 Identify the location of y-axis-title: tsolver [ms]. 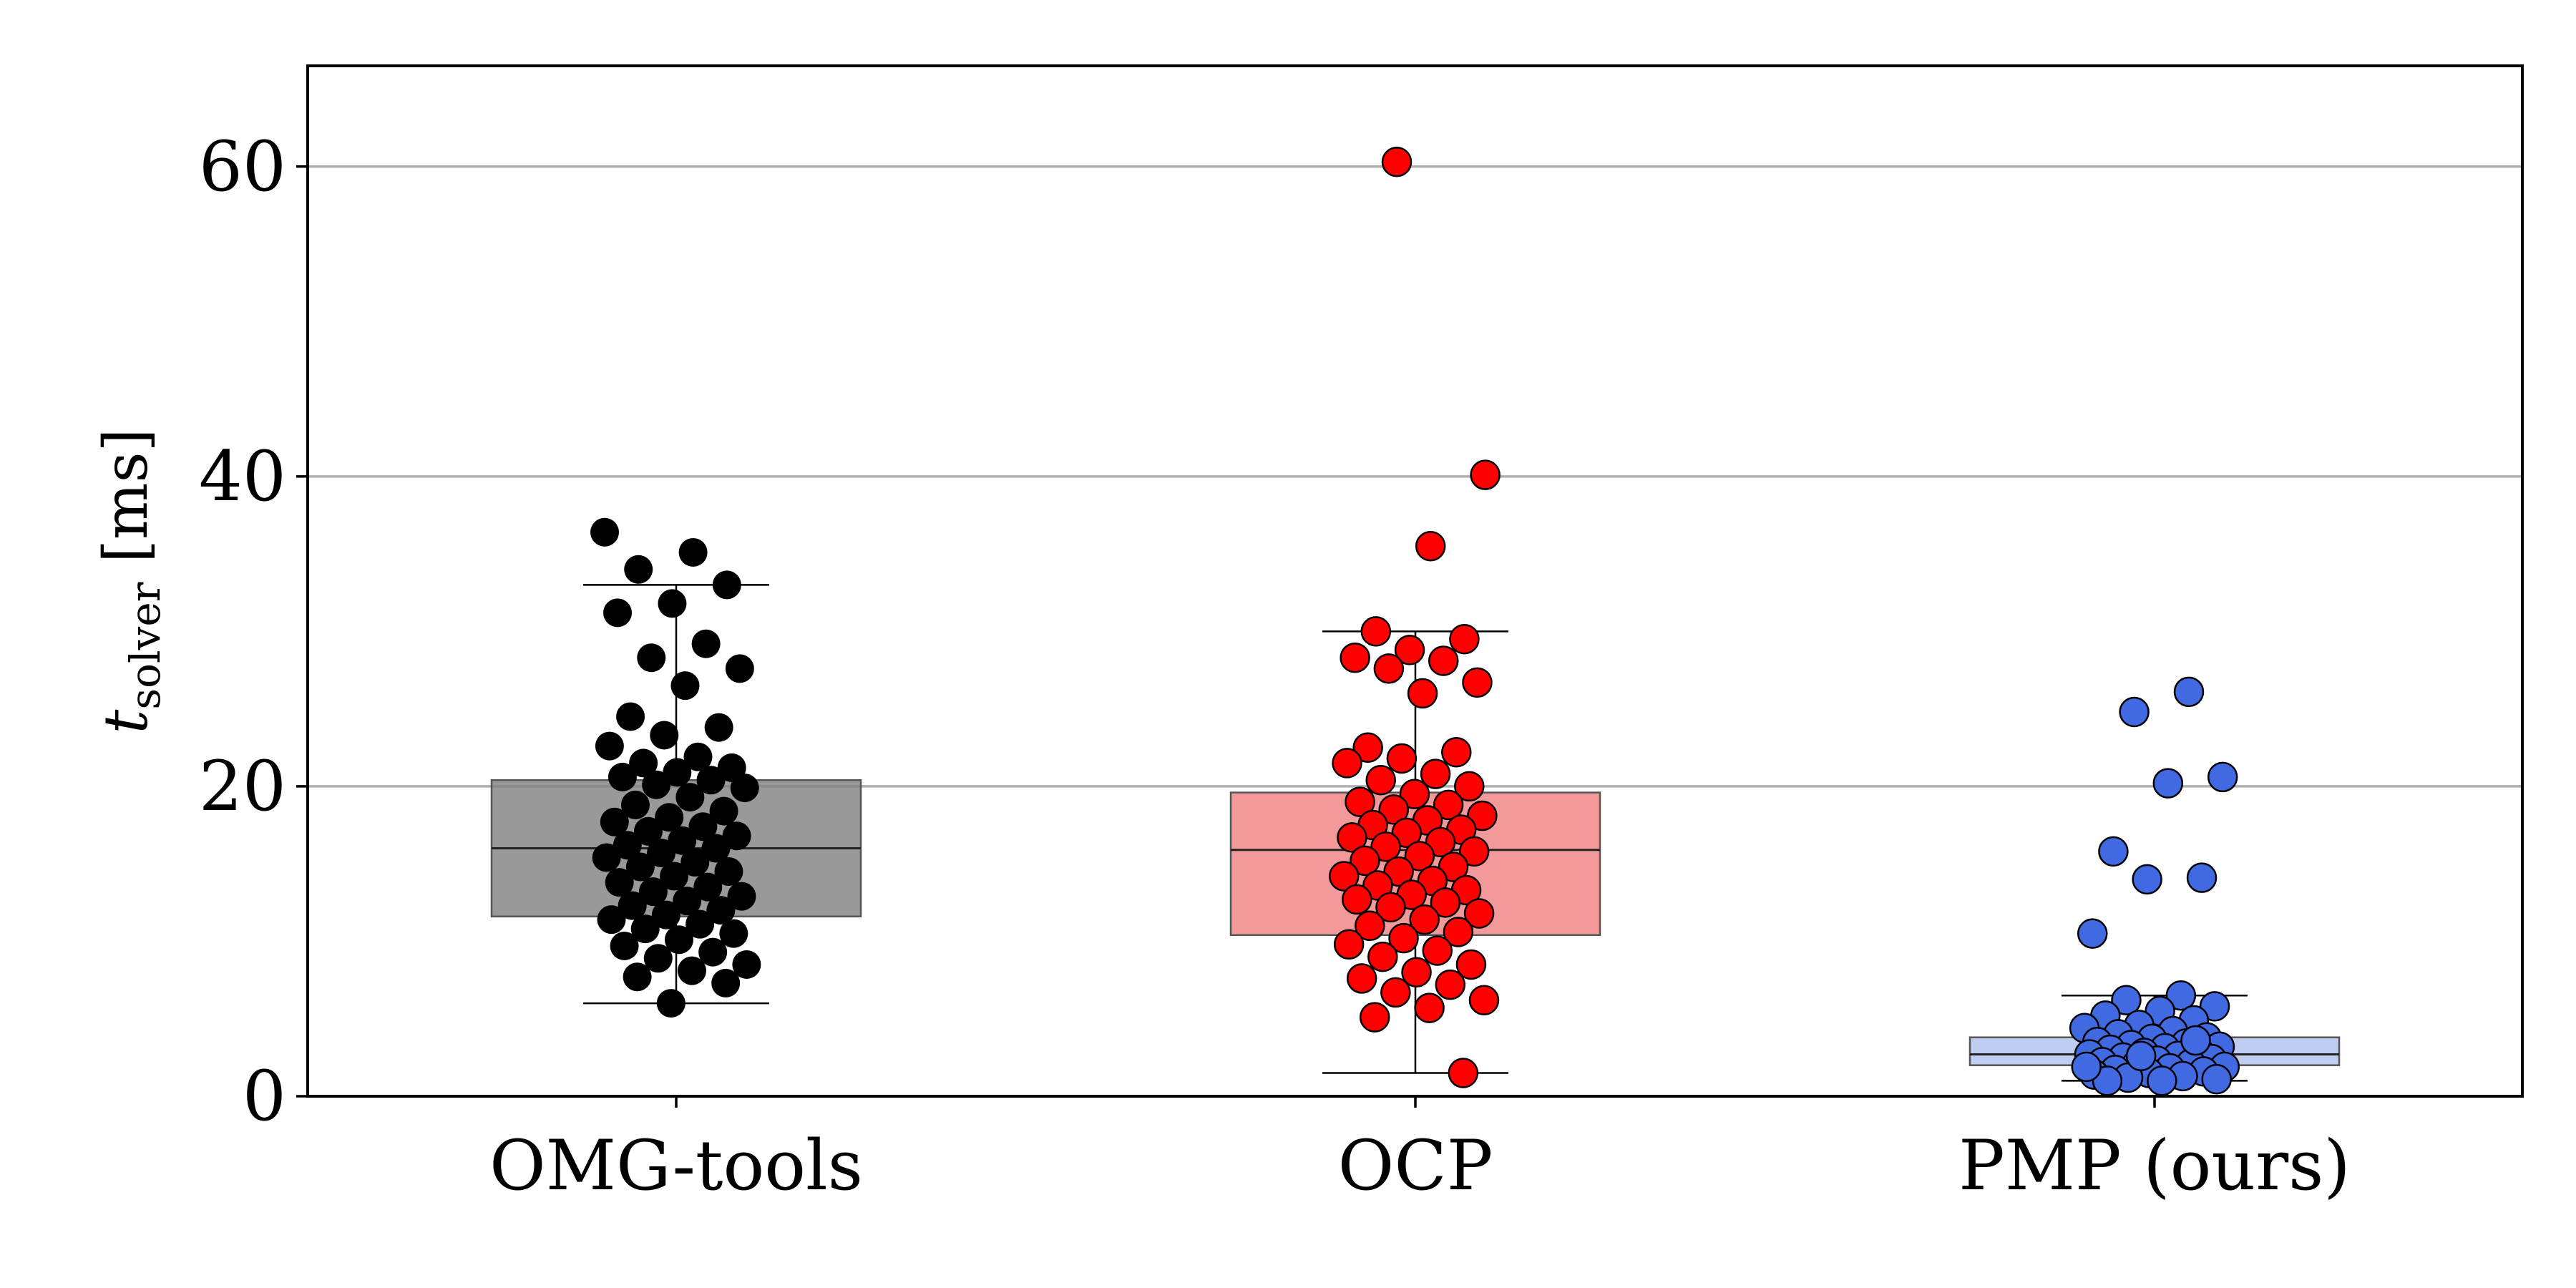
(130, 581).